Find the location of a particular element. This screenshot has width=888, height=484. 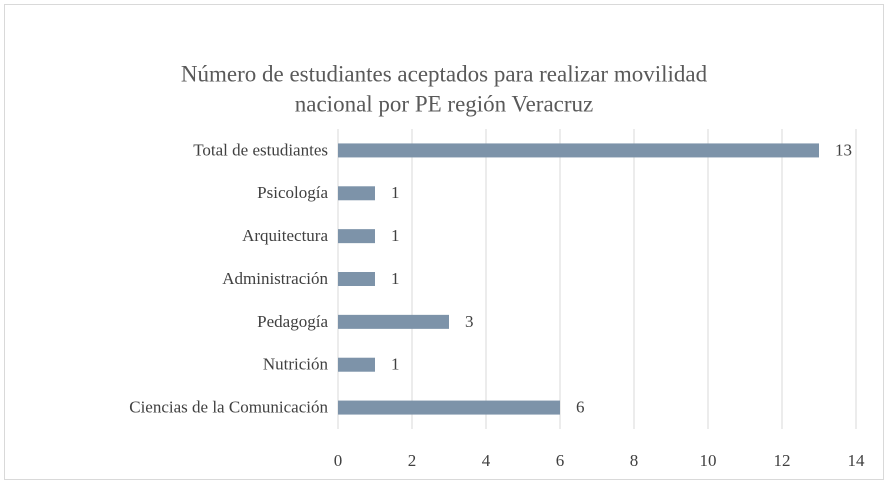

x-tick-label: 10 is located at coordinates (708, 460).